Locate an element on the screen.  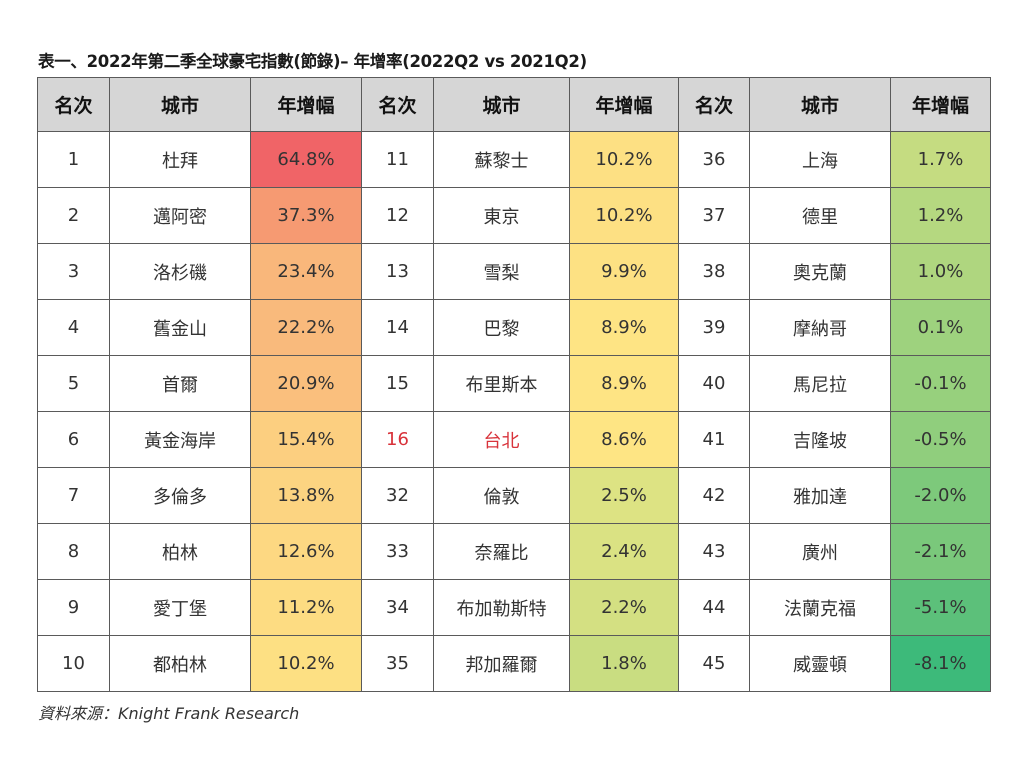
growth-cell: 23.4% is located at coordinates (306, 271).